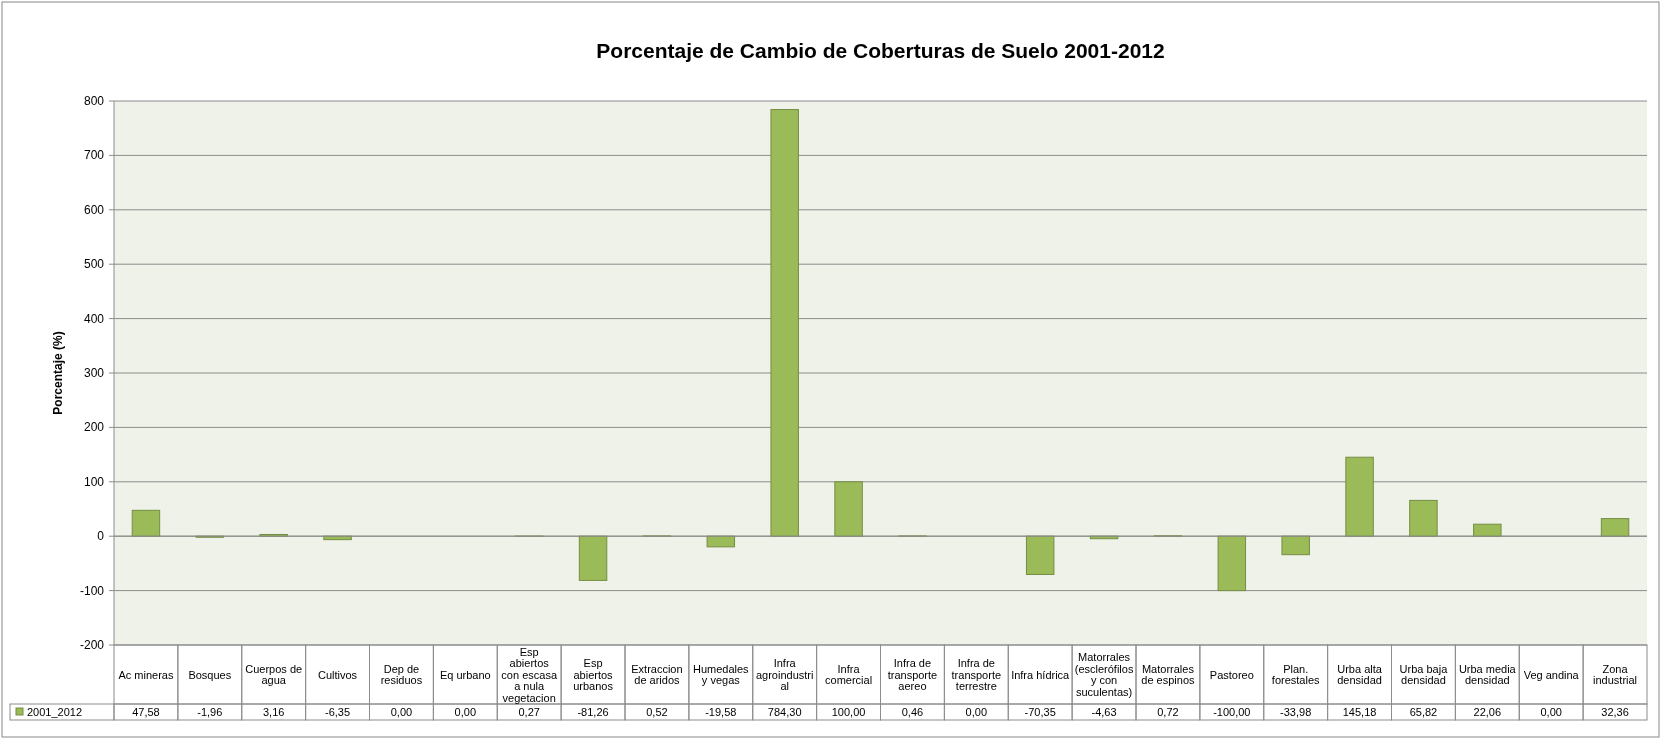 This screenshot has width=1661, height=739. I want to click on data-label: 0,52, so click(657, 712).